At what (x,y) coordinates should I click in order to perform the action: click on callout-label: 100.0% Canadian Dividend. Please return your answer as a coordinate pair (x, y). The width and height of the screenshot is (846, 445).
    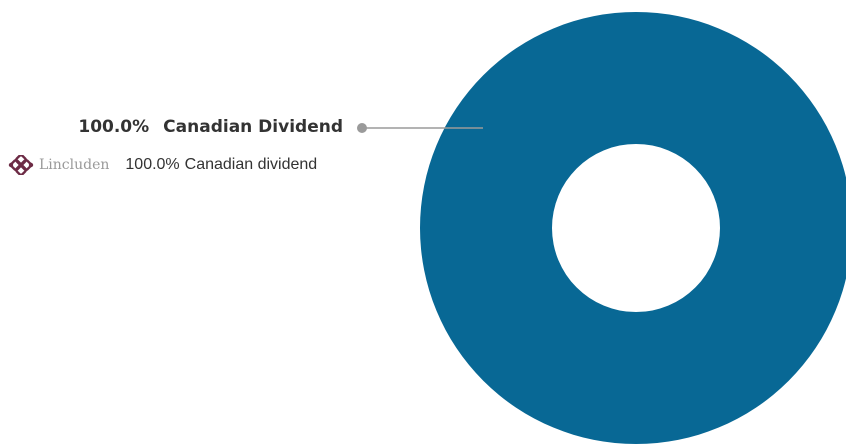
    Looking at the image, I should click on (210, 127).